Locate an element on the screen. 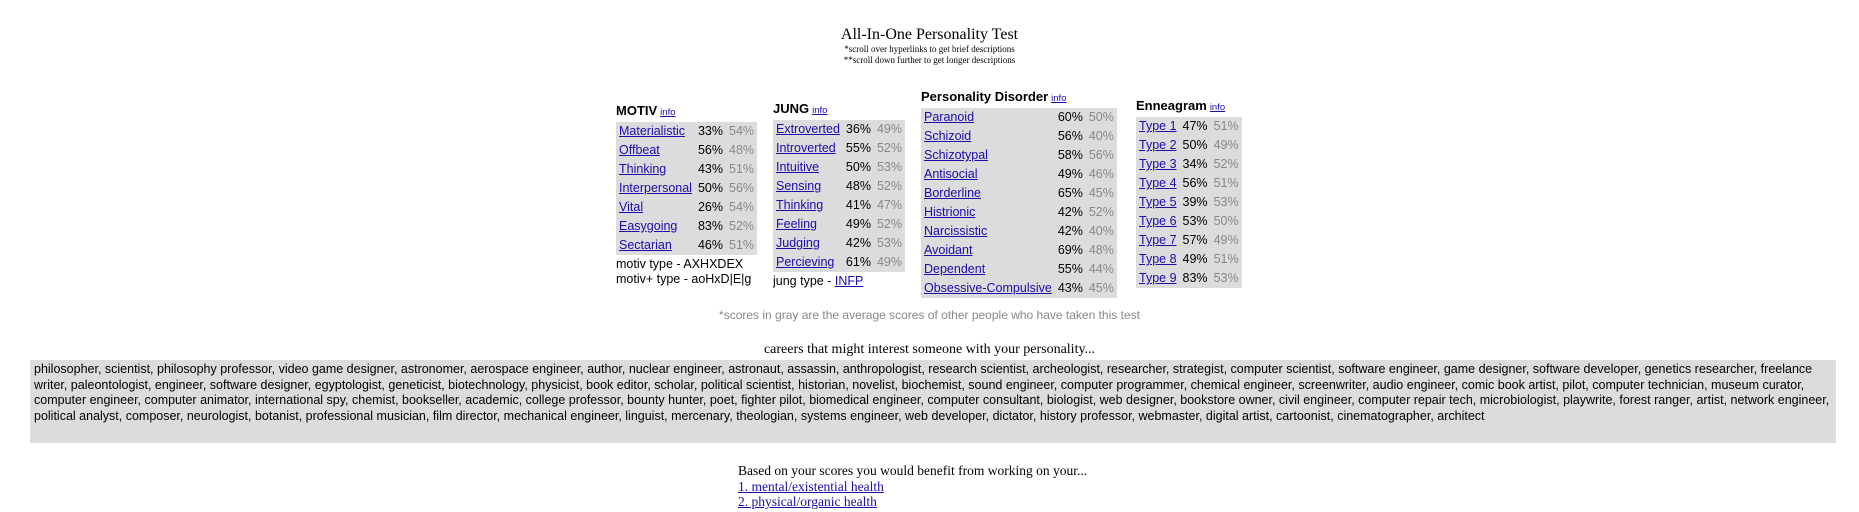 This screenshot has width=1859, height=512. disorder-trait-link: Obsessive-Compulsive is located at coordinates (988, 288).